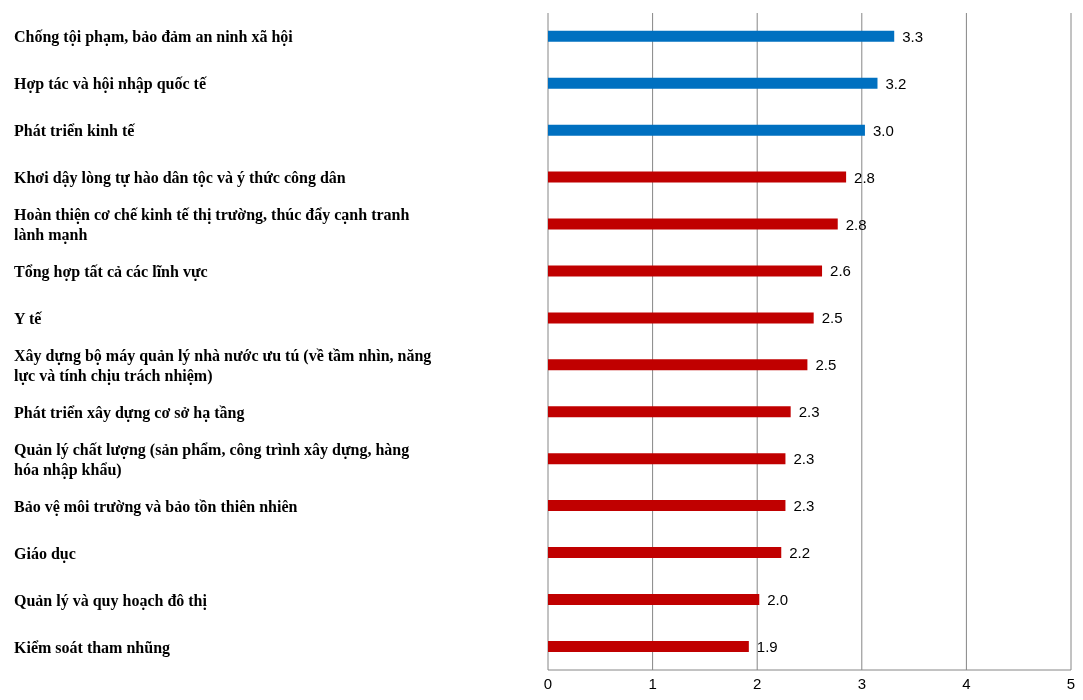  What do you see at coordinates (45, 553) in the screenshot?
I see `y-tick-label: Giáo dục` at bounding box center [45, 553].